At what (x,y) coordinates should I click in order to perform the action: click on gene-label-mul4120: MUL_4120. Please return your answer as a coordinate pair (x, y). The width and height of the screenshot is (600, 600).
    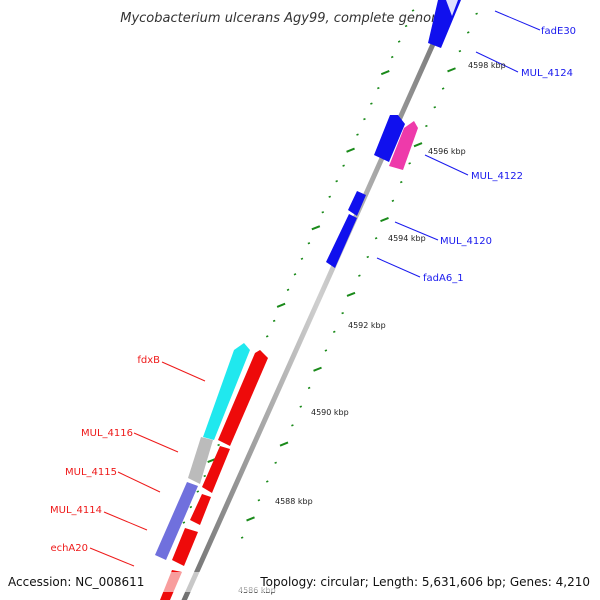
    Looking at the image, I should click on (466, 241).